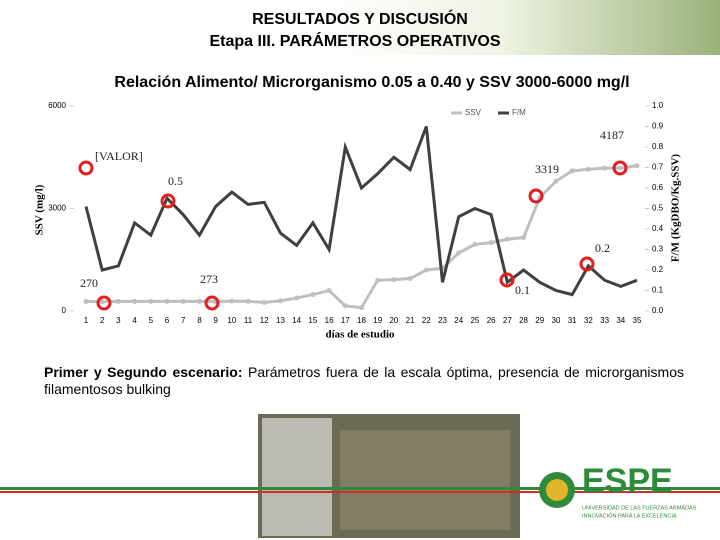 This screenshot has width=720, height=540. Describe the element at coordinates (658, 167) in the screenshot. I see `y2-tick-label: 0.7` at that location.